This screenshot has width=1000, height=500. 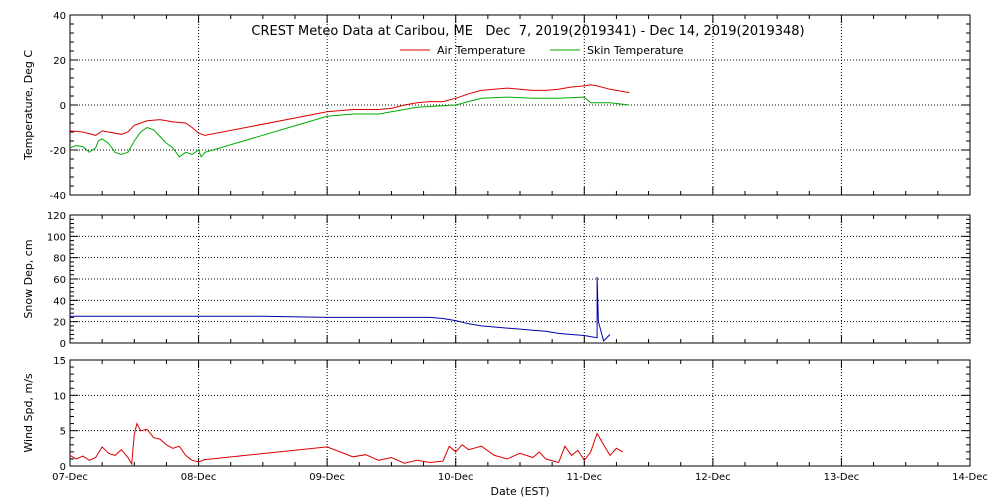 What do you see at coordinates (58, 196) in the screenshot?
I see `y-tick-label: -40` at bounding box center [58, 196].